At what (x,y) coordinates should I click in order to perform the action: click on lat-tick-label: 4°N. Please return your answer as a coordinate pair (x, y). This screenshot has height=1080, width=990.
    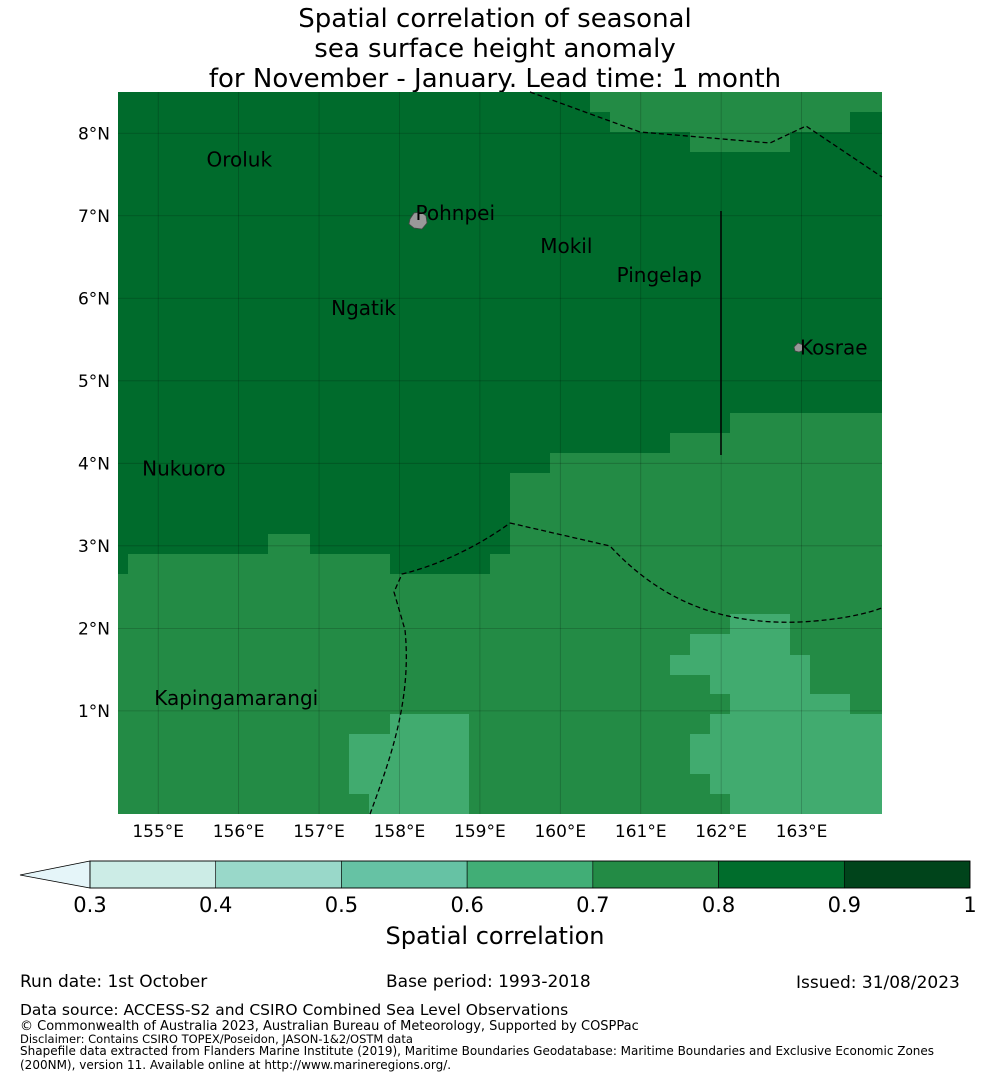
    Looking at the image, I should click on (94, 464).